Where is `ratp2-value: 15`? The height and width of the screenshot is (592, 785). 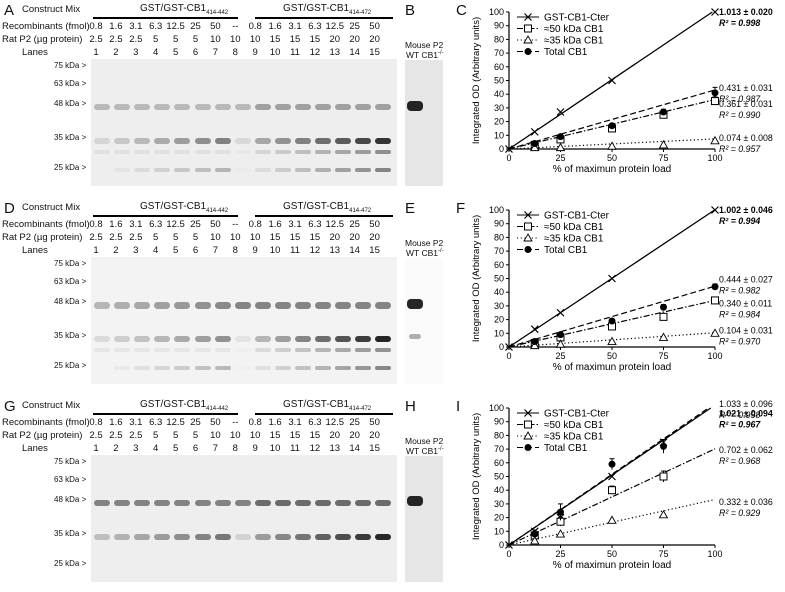 ratp2-value: 15 is located at coordinates (295, 39).